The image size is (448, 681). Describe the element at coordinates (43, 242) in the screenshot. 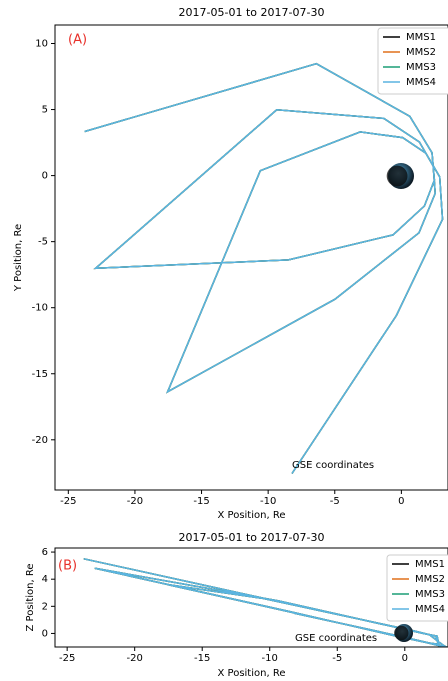

I see `y-tick-label: -5` at that location.